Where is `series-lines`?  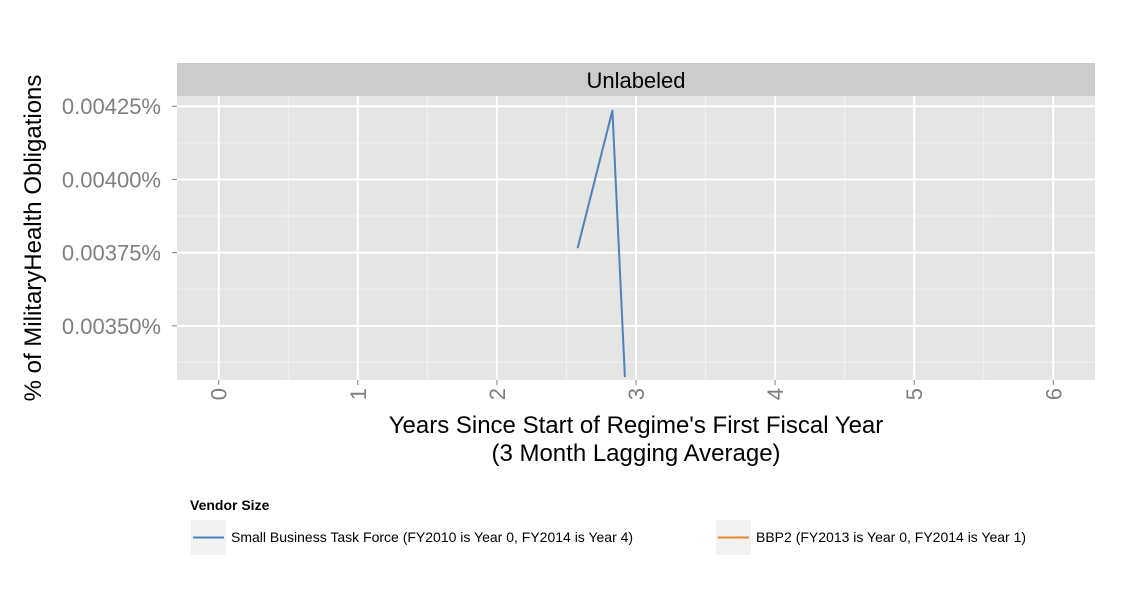 series-lines is located at coordinates (601, 243).